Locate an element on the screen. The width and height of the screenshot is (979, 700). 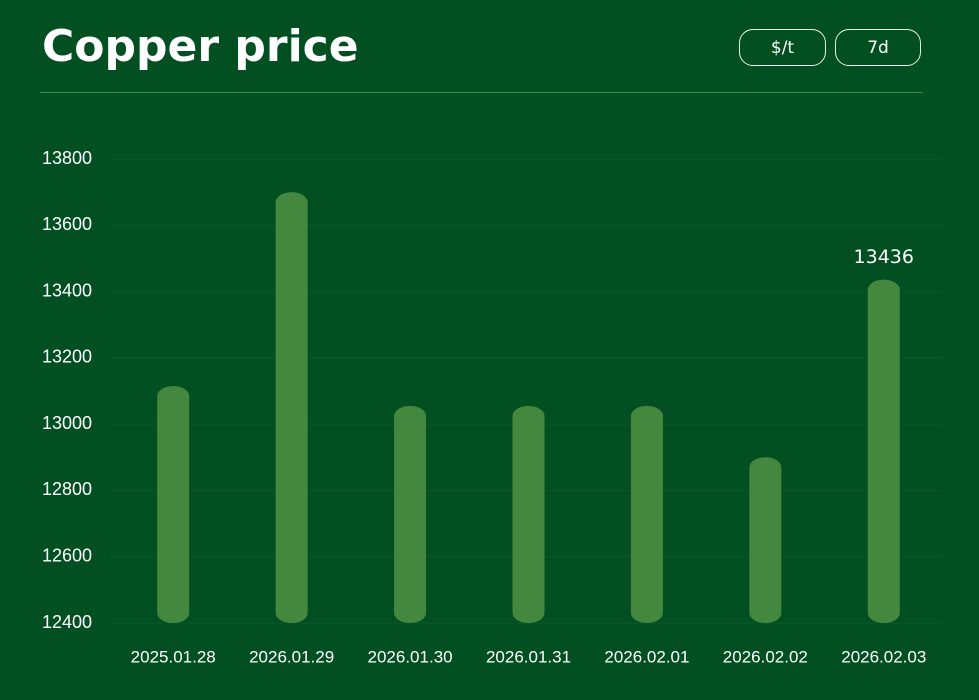
x-tick-label: 2026.02.02 is located at coordinates (765, 656).